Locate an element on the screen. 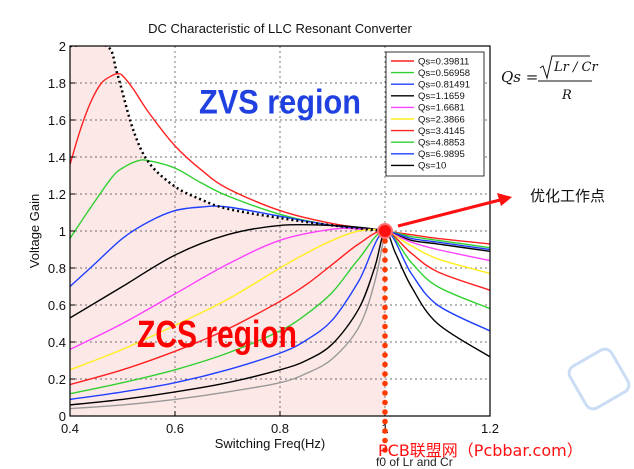 This screenshot has height=469, width=634. y-tick-label-1: 0.2 is located at coordinates (57, 379).